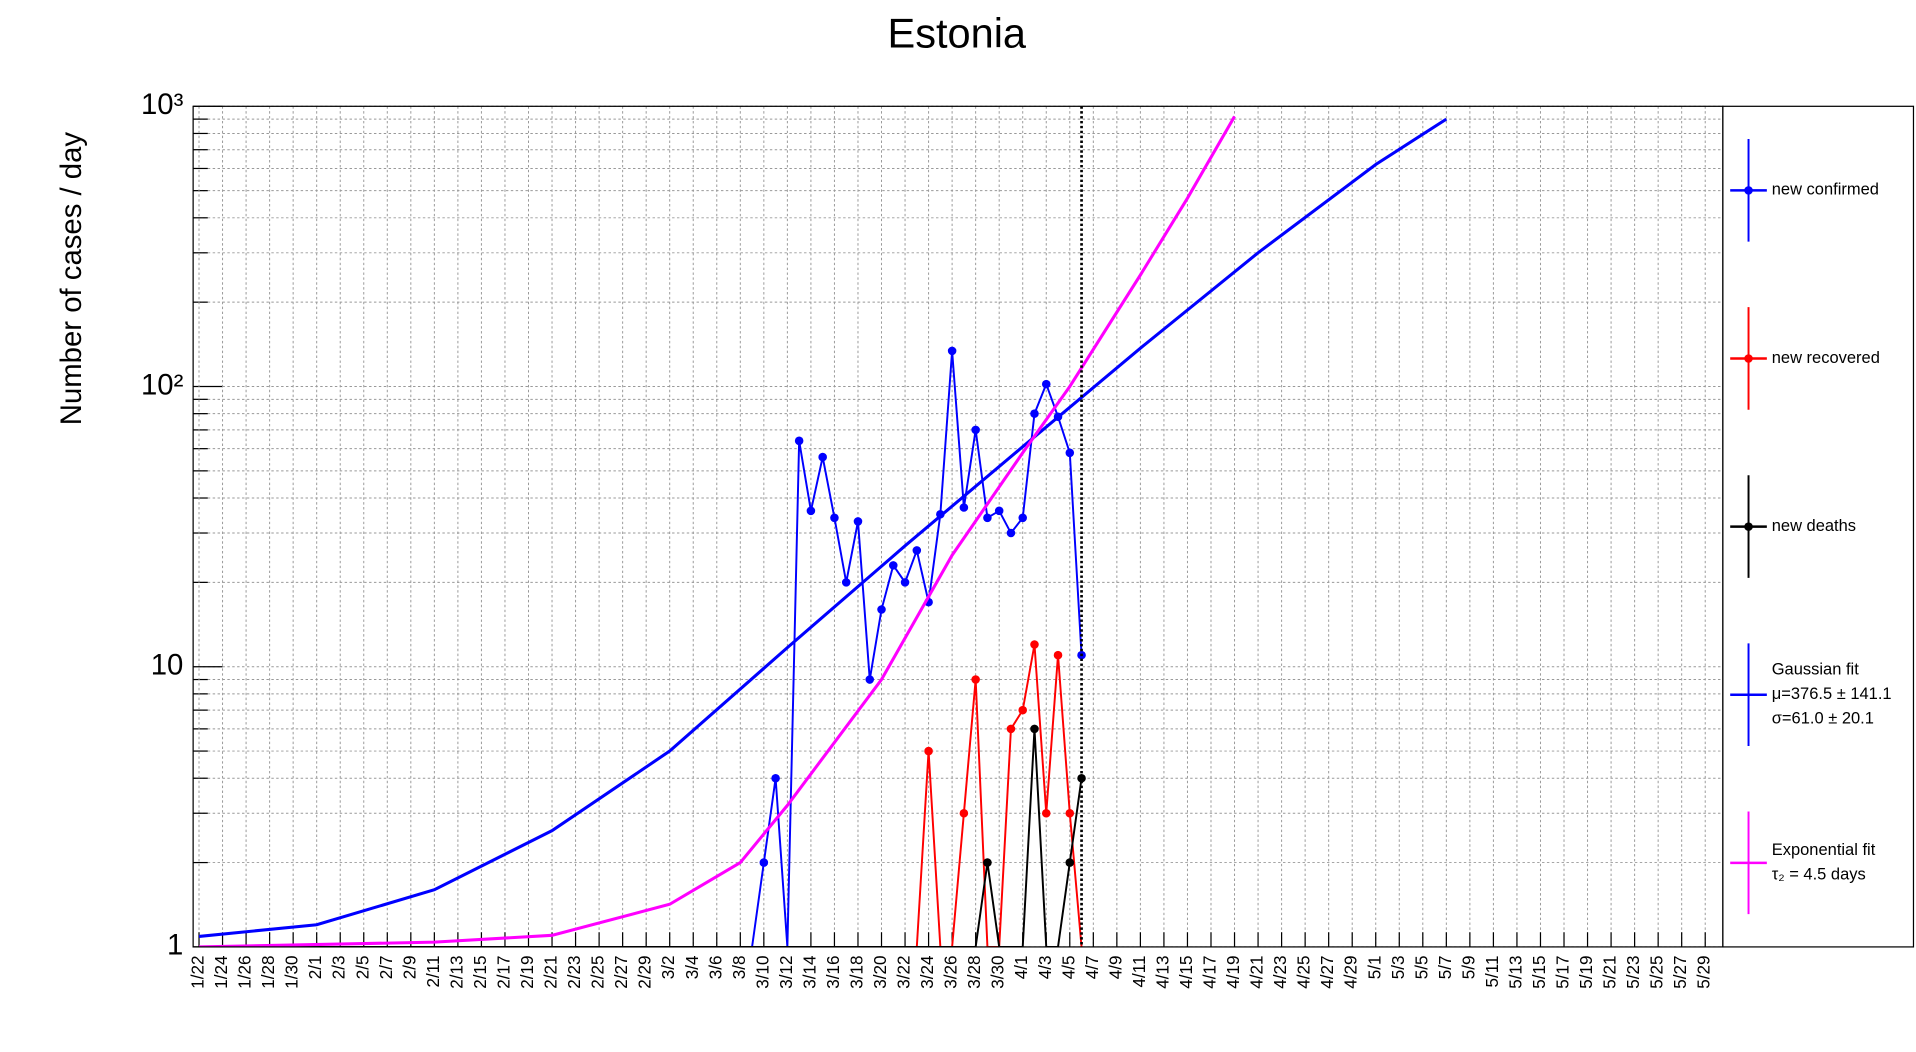 The width and height of the screenshot is (1916, 1052). What do you see at coordinates (856, 971) in the screenshot?
I see `x-tick-label: 3/18` at bounding box center [856, 971].